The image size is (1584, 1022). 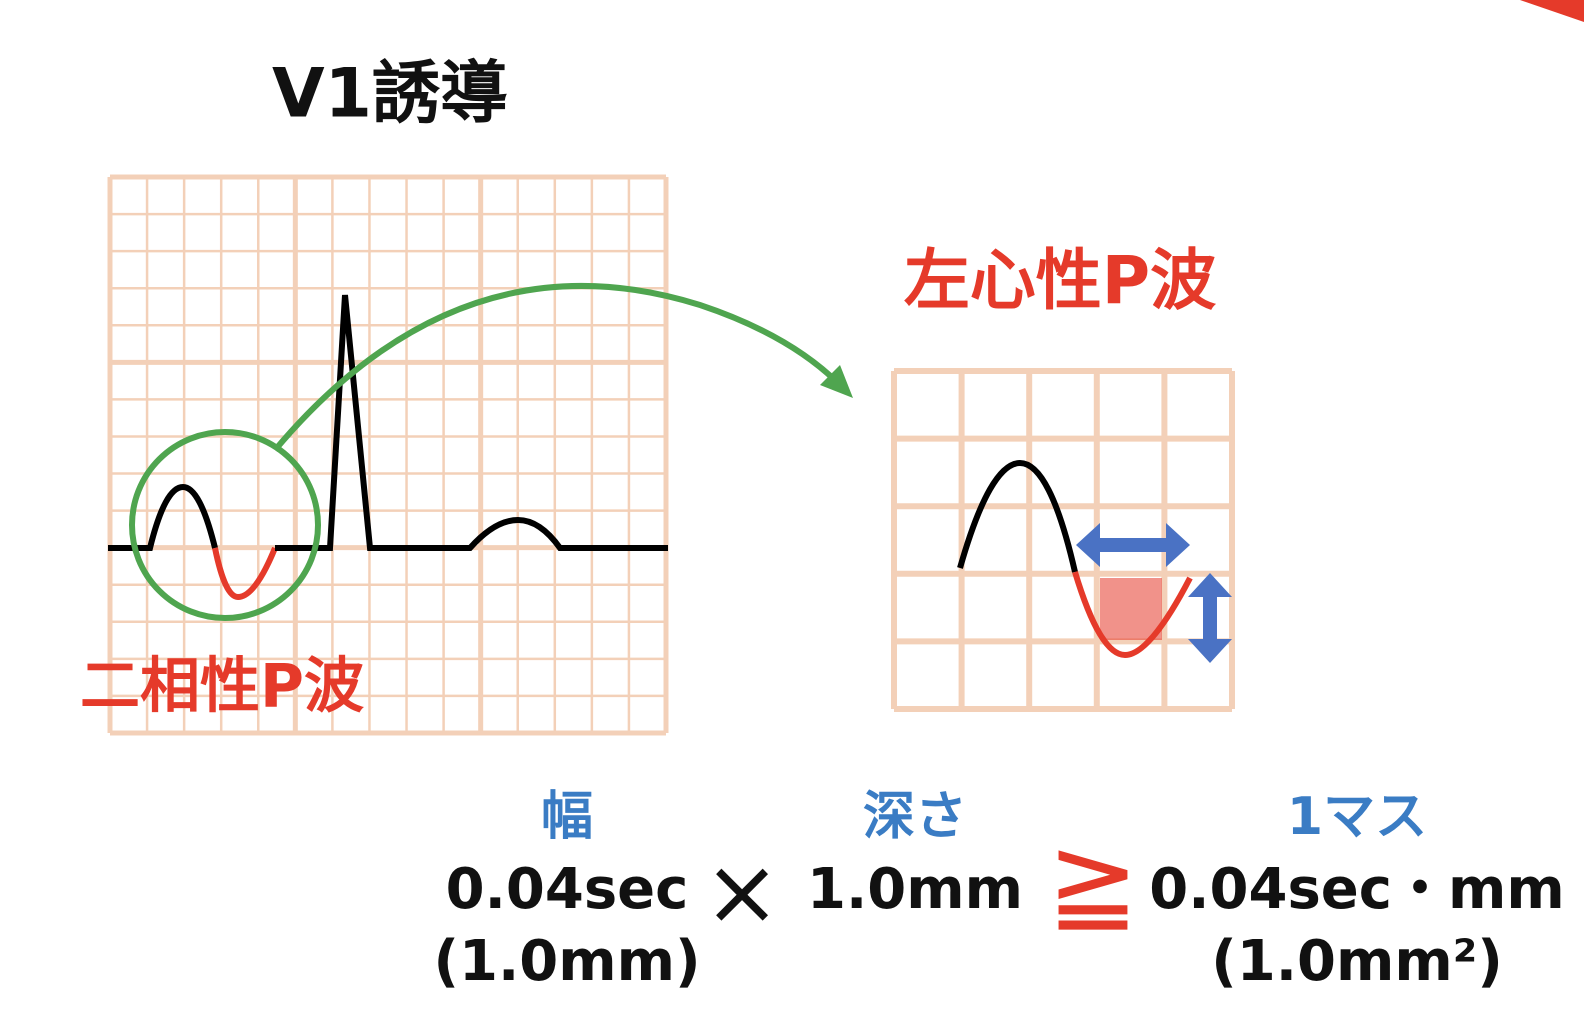 What do you see at coordinates (1210, 618) in the screenshot?
I see `depth-arrow` at bounding box center [1210, 618].